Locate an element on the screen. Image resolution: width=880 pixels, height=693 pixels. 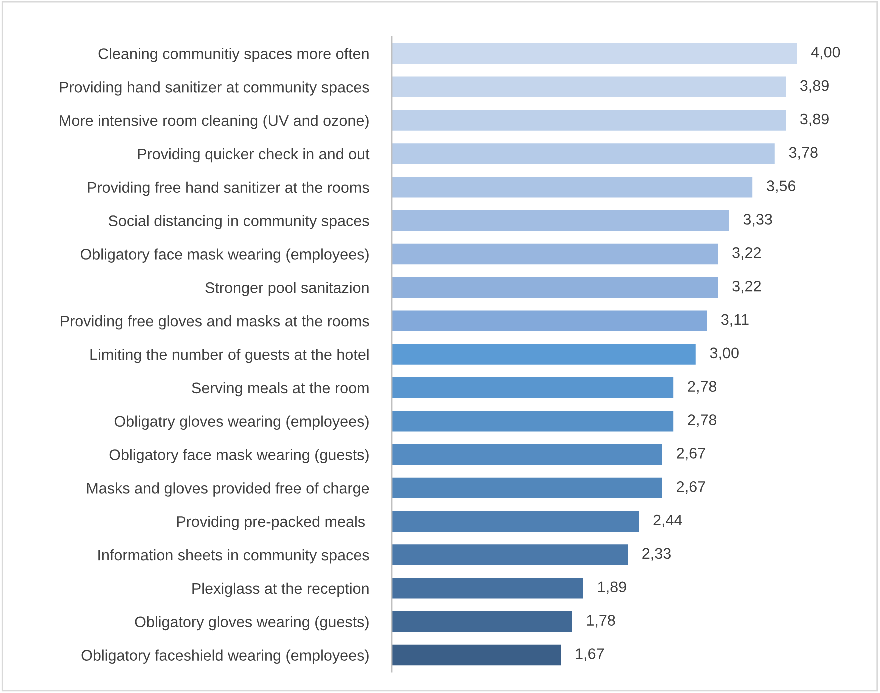
y-tick-label: Social distancing in community spaces is located at coordinates (239, 222).